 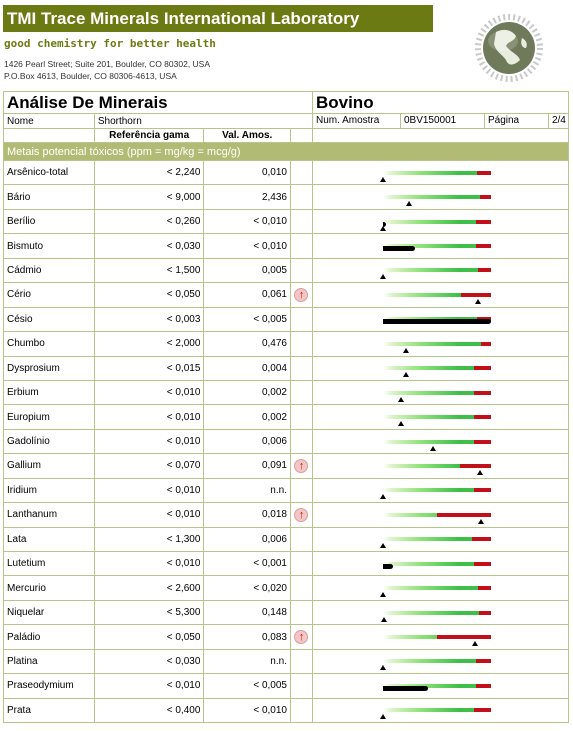 I want to click on col-blank, so click(x=49, y=135).